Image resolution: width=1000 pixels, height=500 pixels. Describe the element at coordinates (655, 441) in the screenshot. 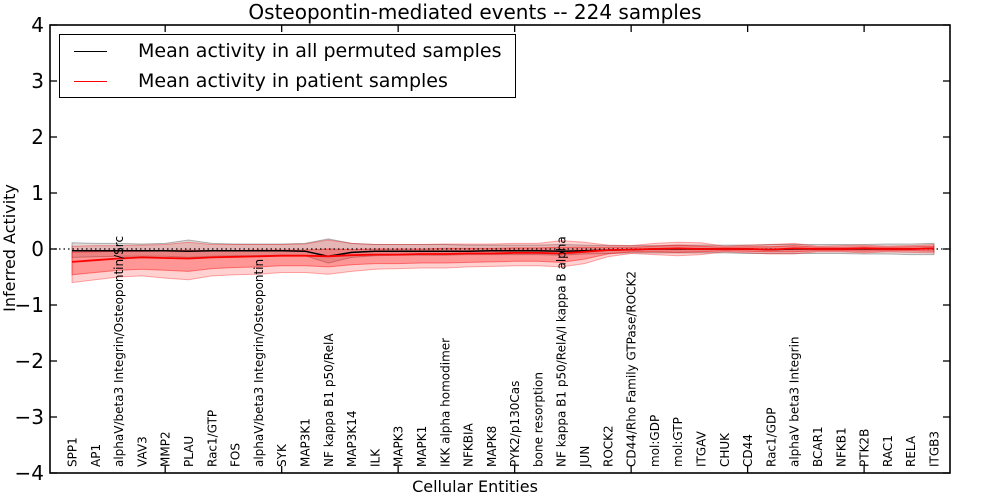

I see `x-category-label: mol:GDP` at that location.